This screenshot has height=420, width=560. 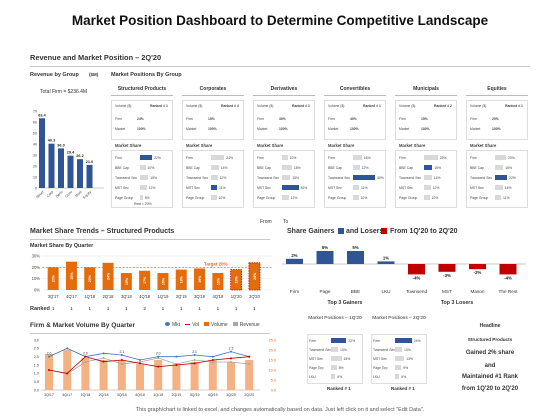 I want to click on y-tick-label: 3.0, so click(x=36, y=340).